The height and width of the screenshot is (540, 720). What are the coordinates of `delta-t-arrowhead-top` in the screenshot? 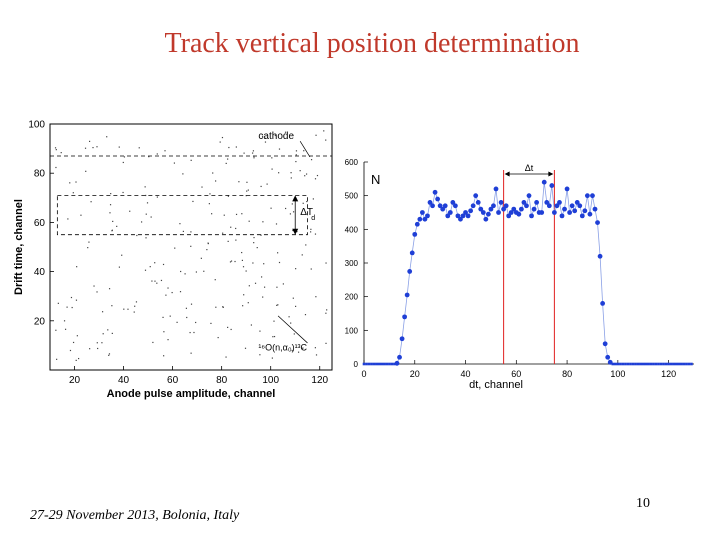 It's located at (295, 198).